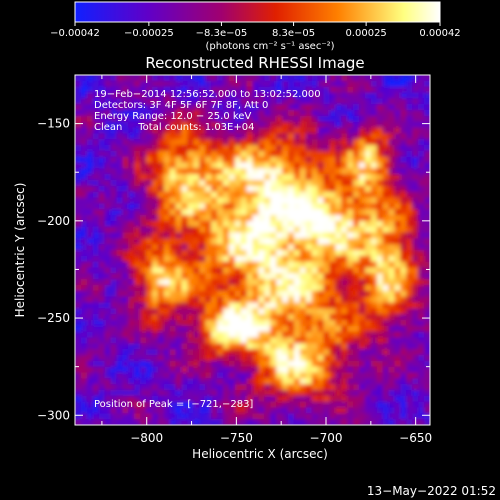 The width and height of the screenshot is (500, 500). What do you see at coordinates (207, 94) in the screenshot?
I see `annotation-time: 19−Feb−2014 12:56:52.000 to 13:02:52.000` at bounding box center [207, 94].